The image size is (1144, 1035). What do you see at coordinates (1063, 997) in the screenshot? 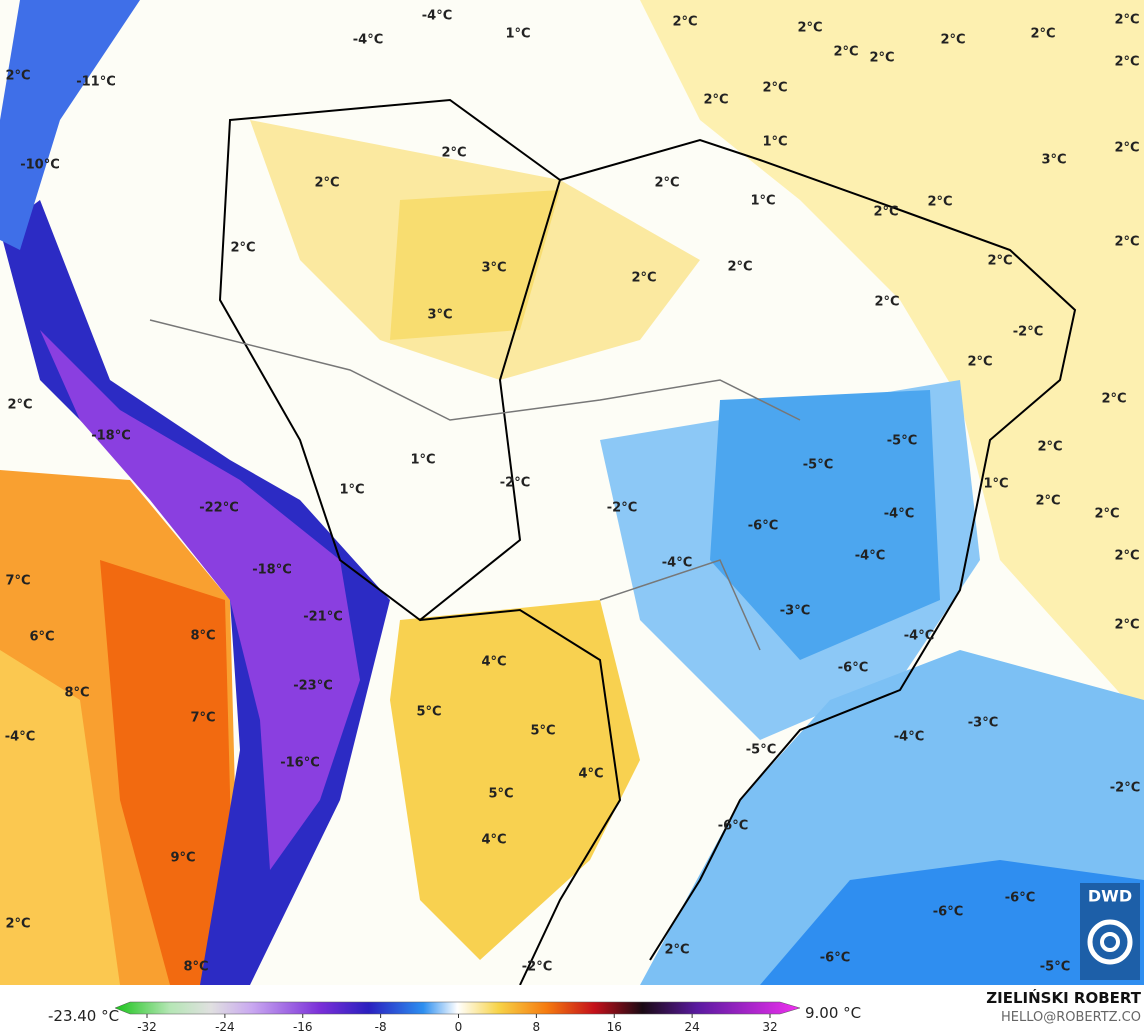
I see `author: ZIELIŃSKI ROBERT` at bounding box center [1063, 997].